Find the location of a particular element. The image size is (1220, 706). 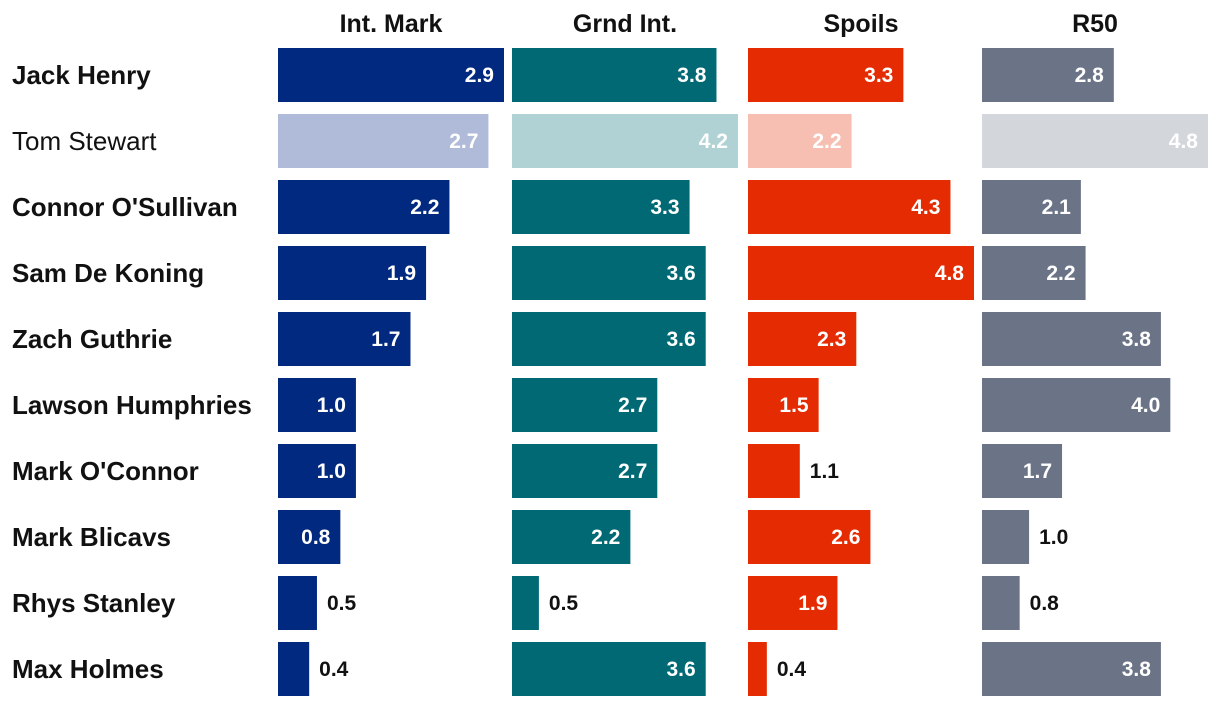

value-label-spoils-tom-stewart: 2.2 is located at coordinates (826, 141).